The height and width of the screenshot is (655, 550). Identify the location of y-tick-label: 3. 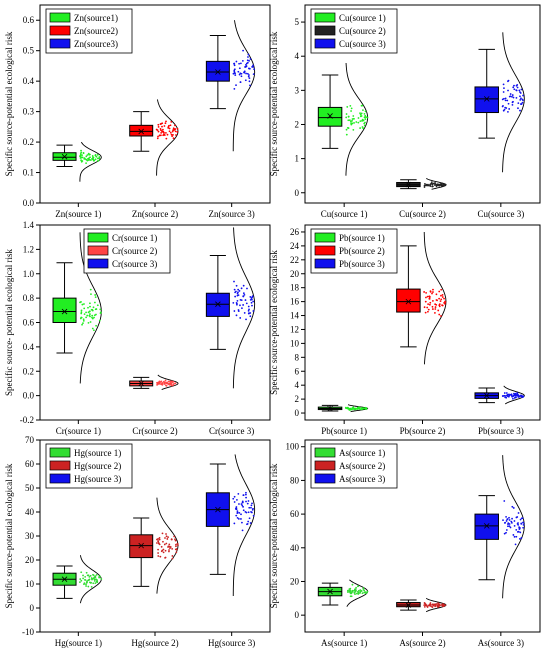
(297, 90).